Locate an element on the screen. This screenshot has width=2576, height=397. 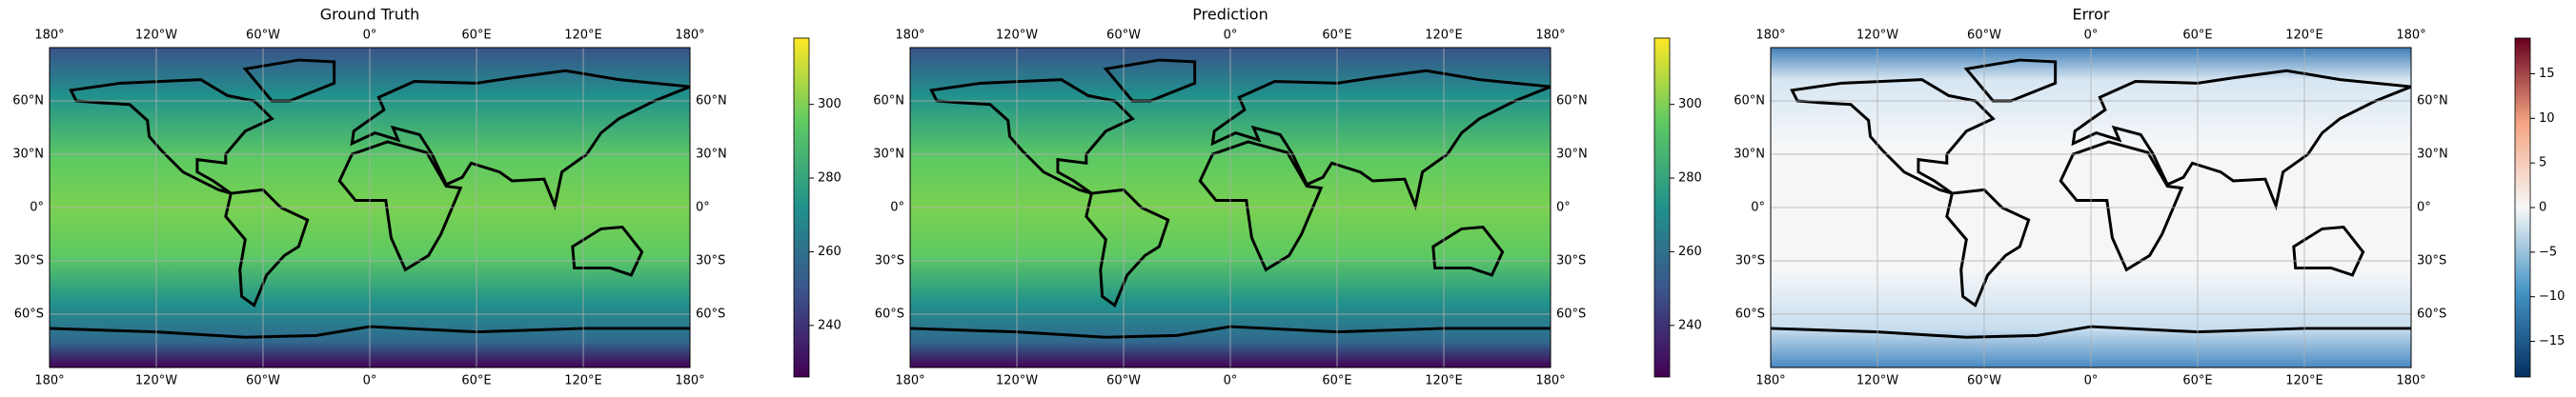
panel-title: Ground Truth is located at coordinates (370, 15).